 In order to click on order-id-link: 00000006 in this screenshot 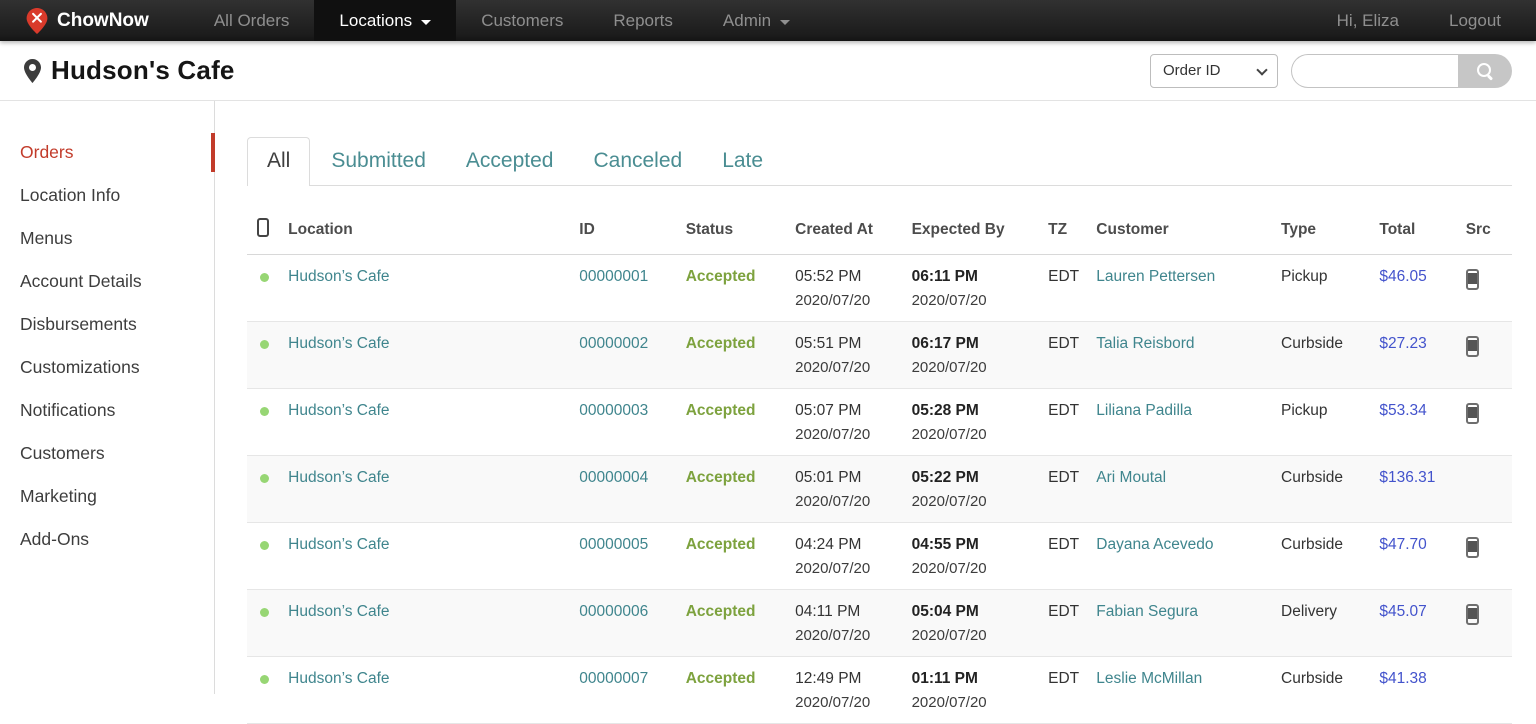, I will do `click(614, 611)`.